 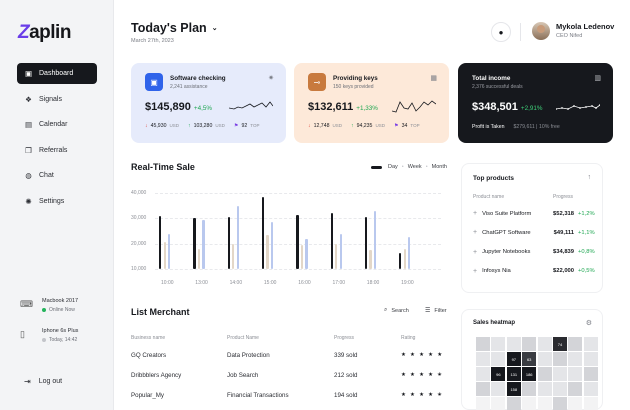 I want to click on card-menu-icon: ✷, so click(x=271, y=78).